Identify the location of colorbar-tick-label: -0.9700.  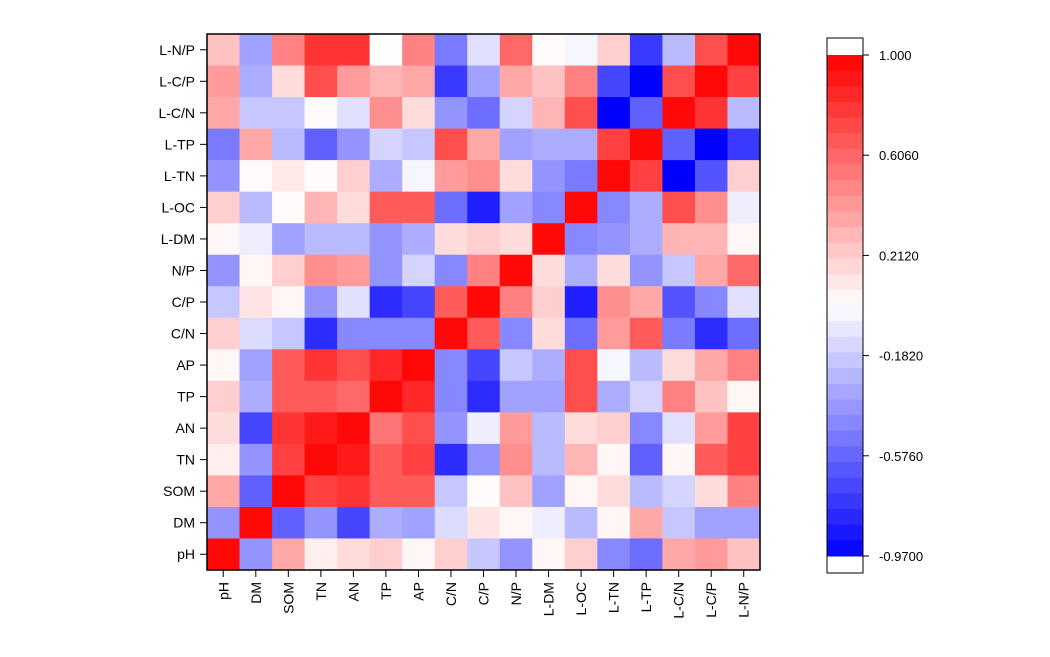
(901, 556).